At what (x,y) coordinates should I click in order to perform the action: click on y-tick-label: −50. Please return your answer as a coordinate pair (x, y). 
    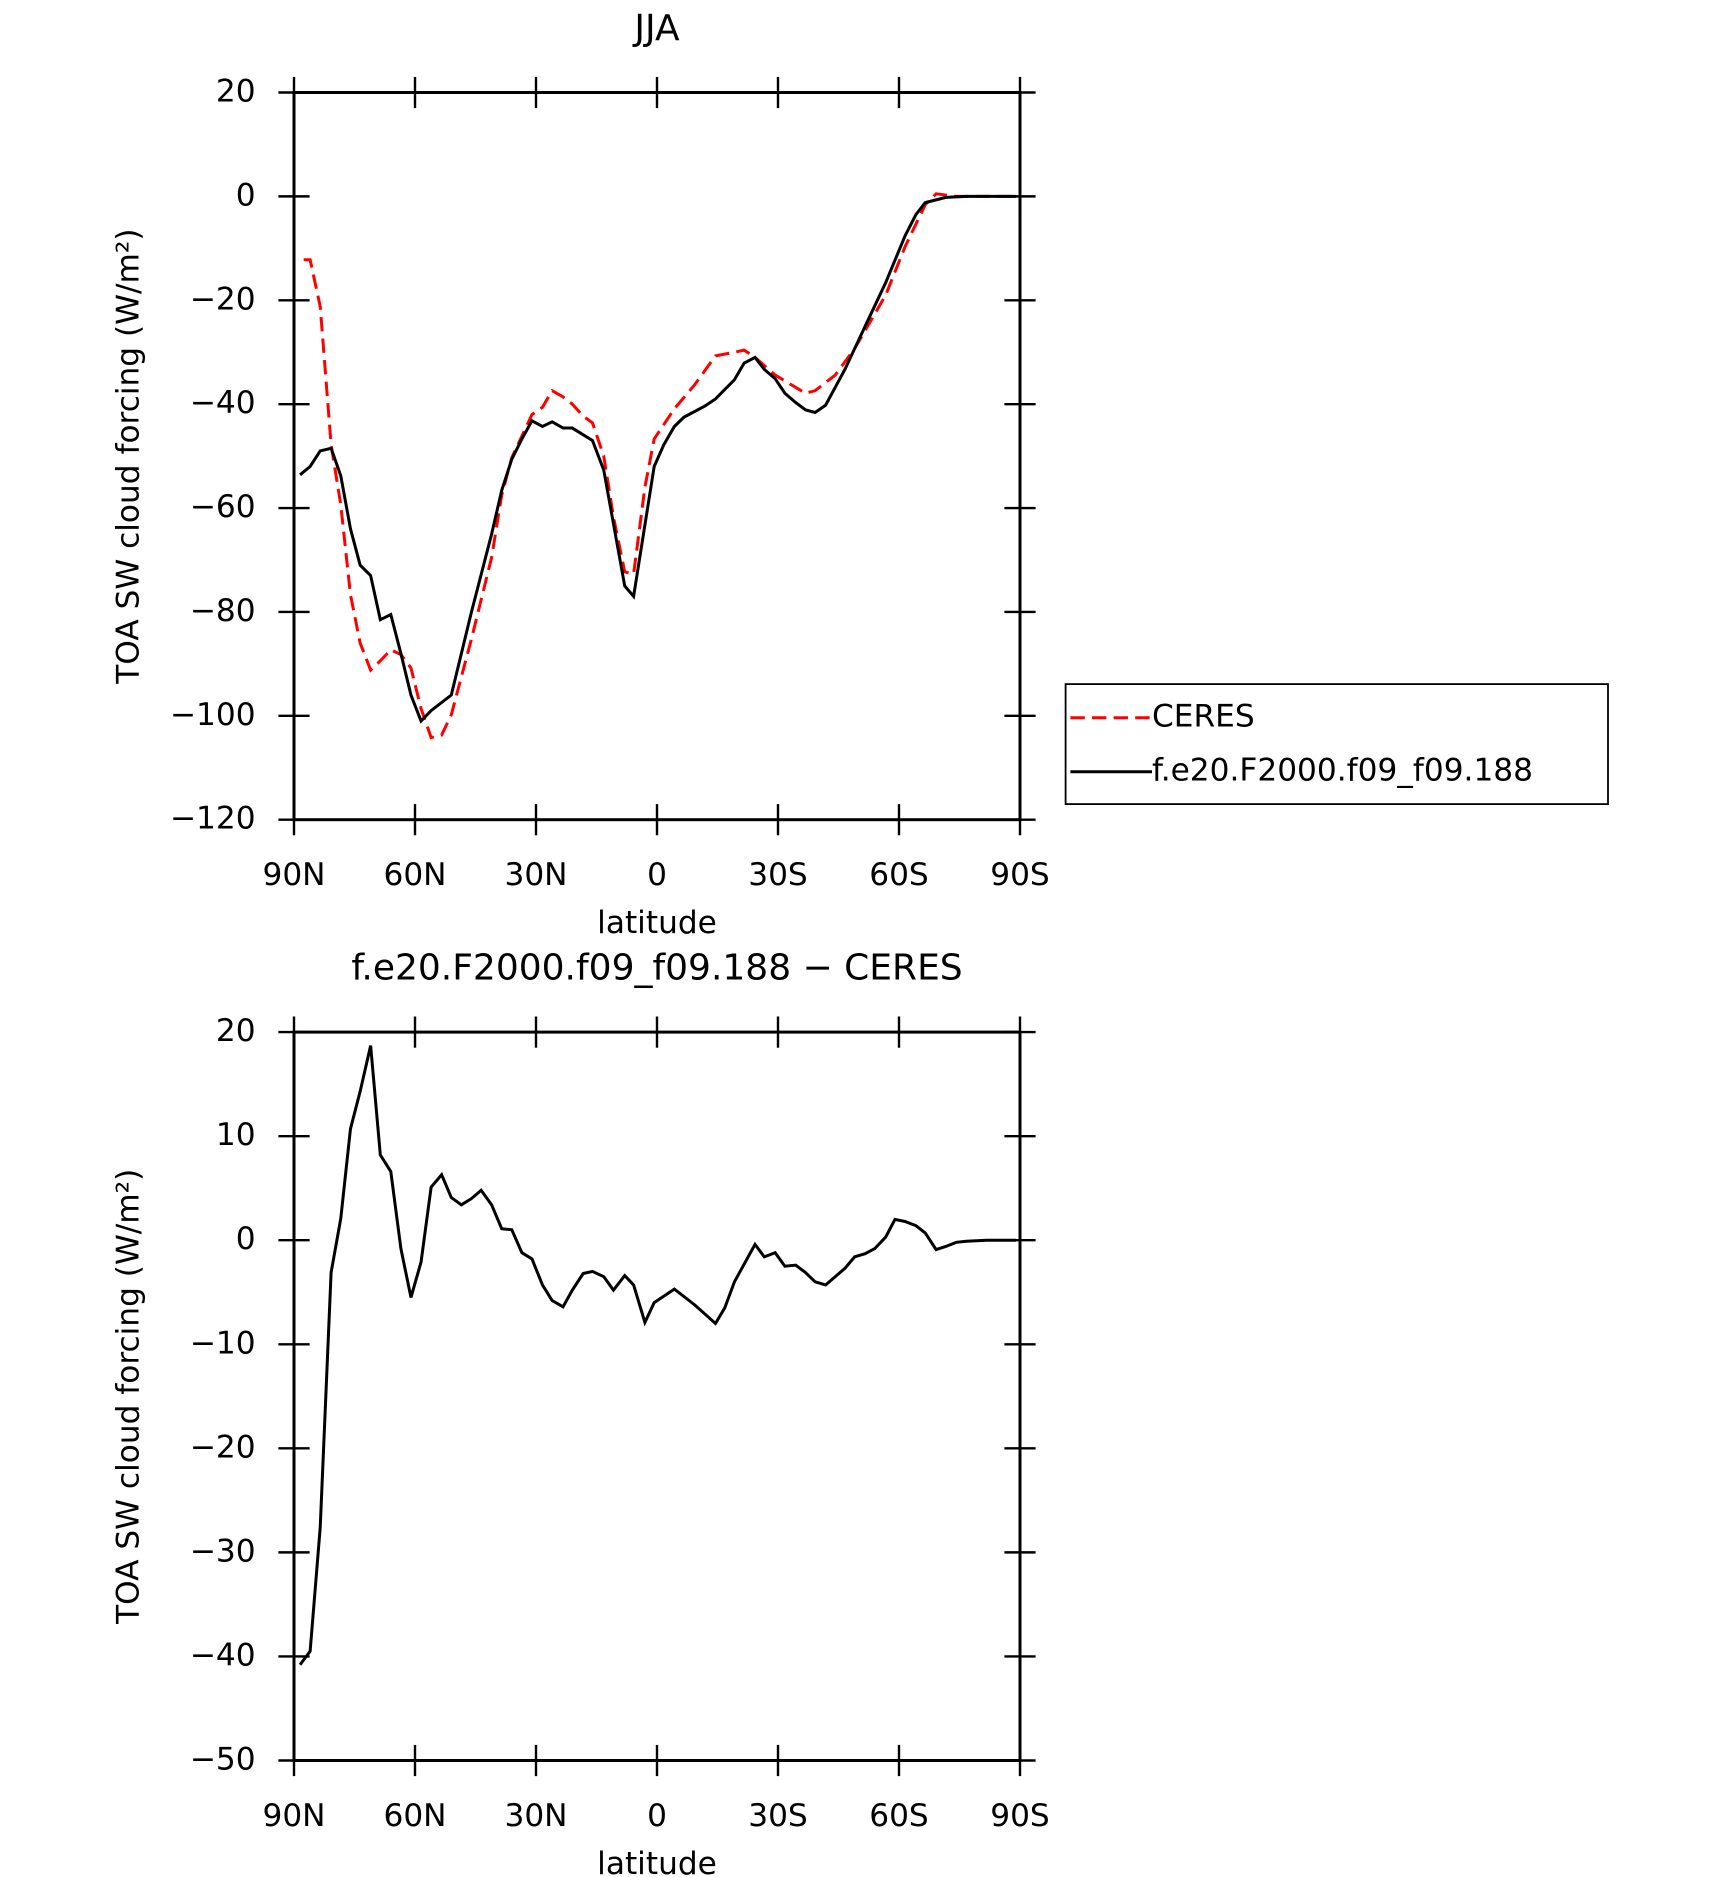
    Looking at the image, I should click on (223, 1760).